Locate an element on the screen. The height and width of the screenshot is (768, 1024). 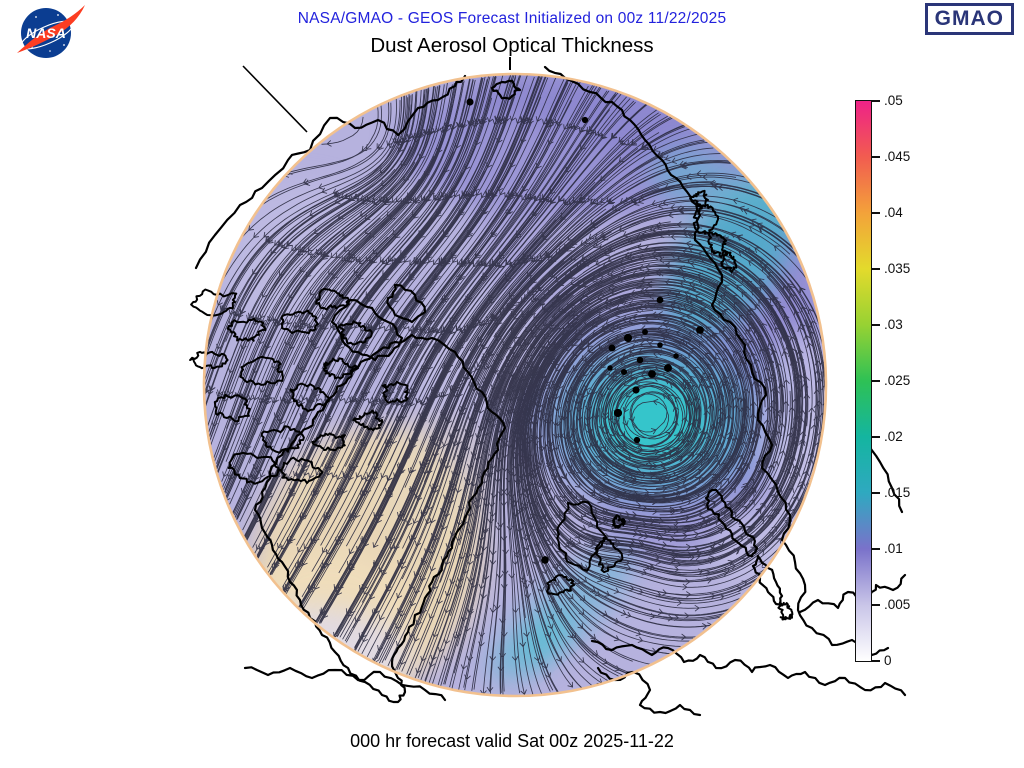
nasa-logo: NASA is located at coordinates (51, 31).